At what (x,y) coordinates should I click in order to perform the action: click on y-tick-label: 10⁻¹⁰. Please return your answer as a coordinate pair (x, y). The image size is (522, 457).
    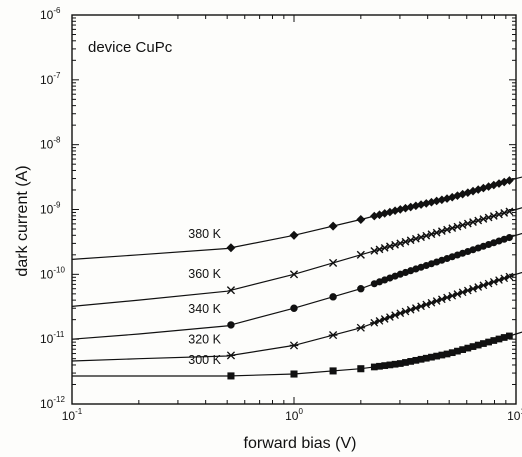
    Looking at the image, I should click on (52, 273).